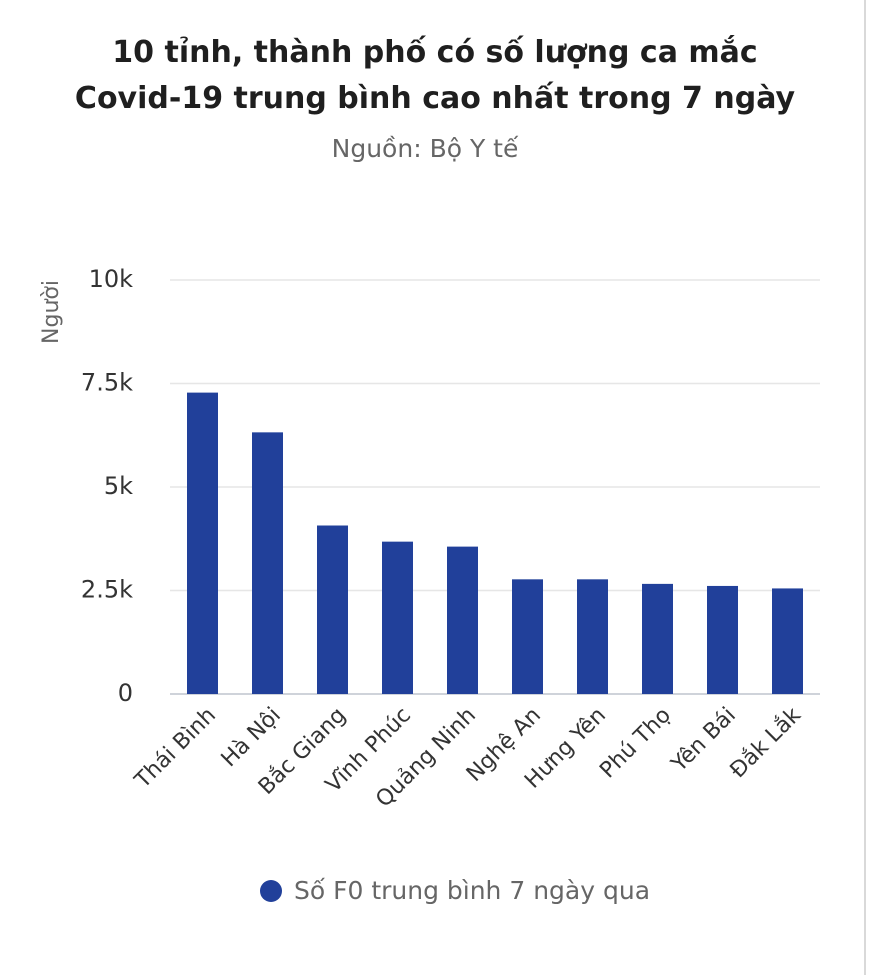 This screenshot has height=975, width=870. I want to click on x-tick-label: Thái Bình, so click(175, 748).